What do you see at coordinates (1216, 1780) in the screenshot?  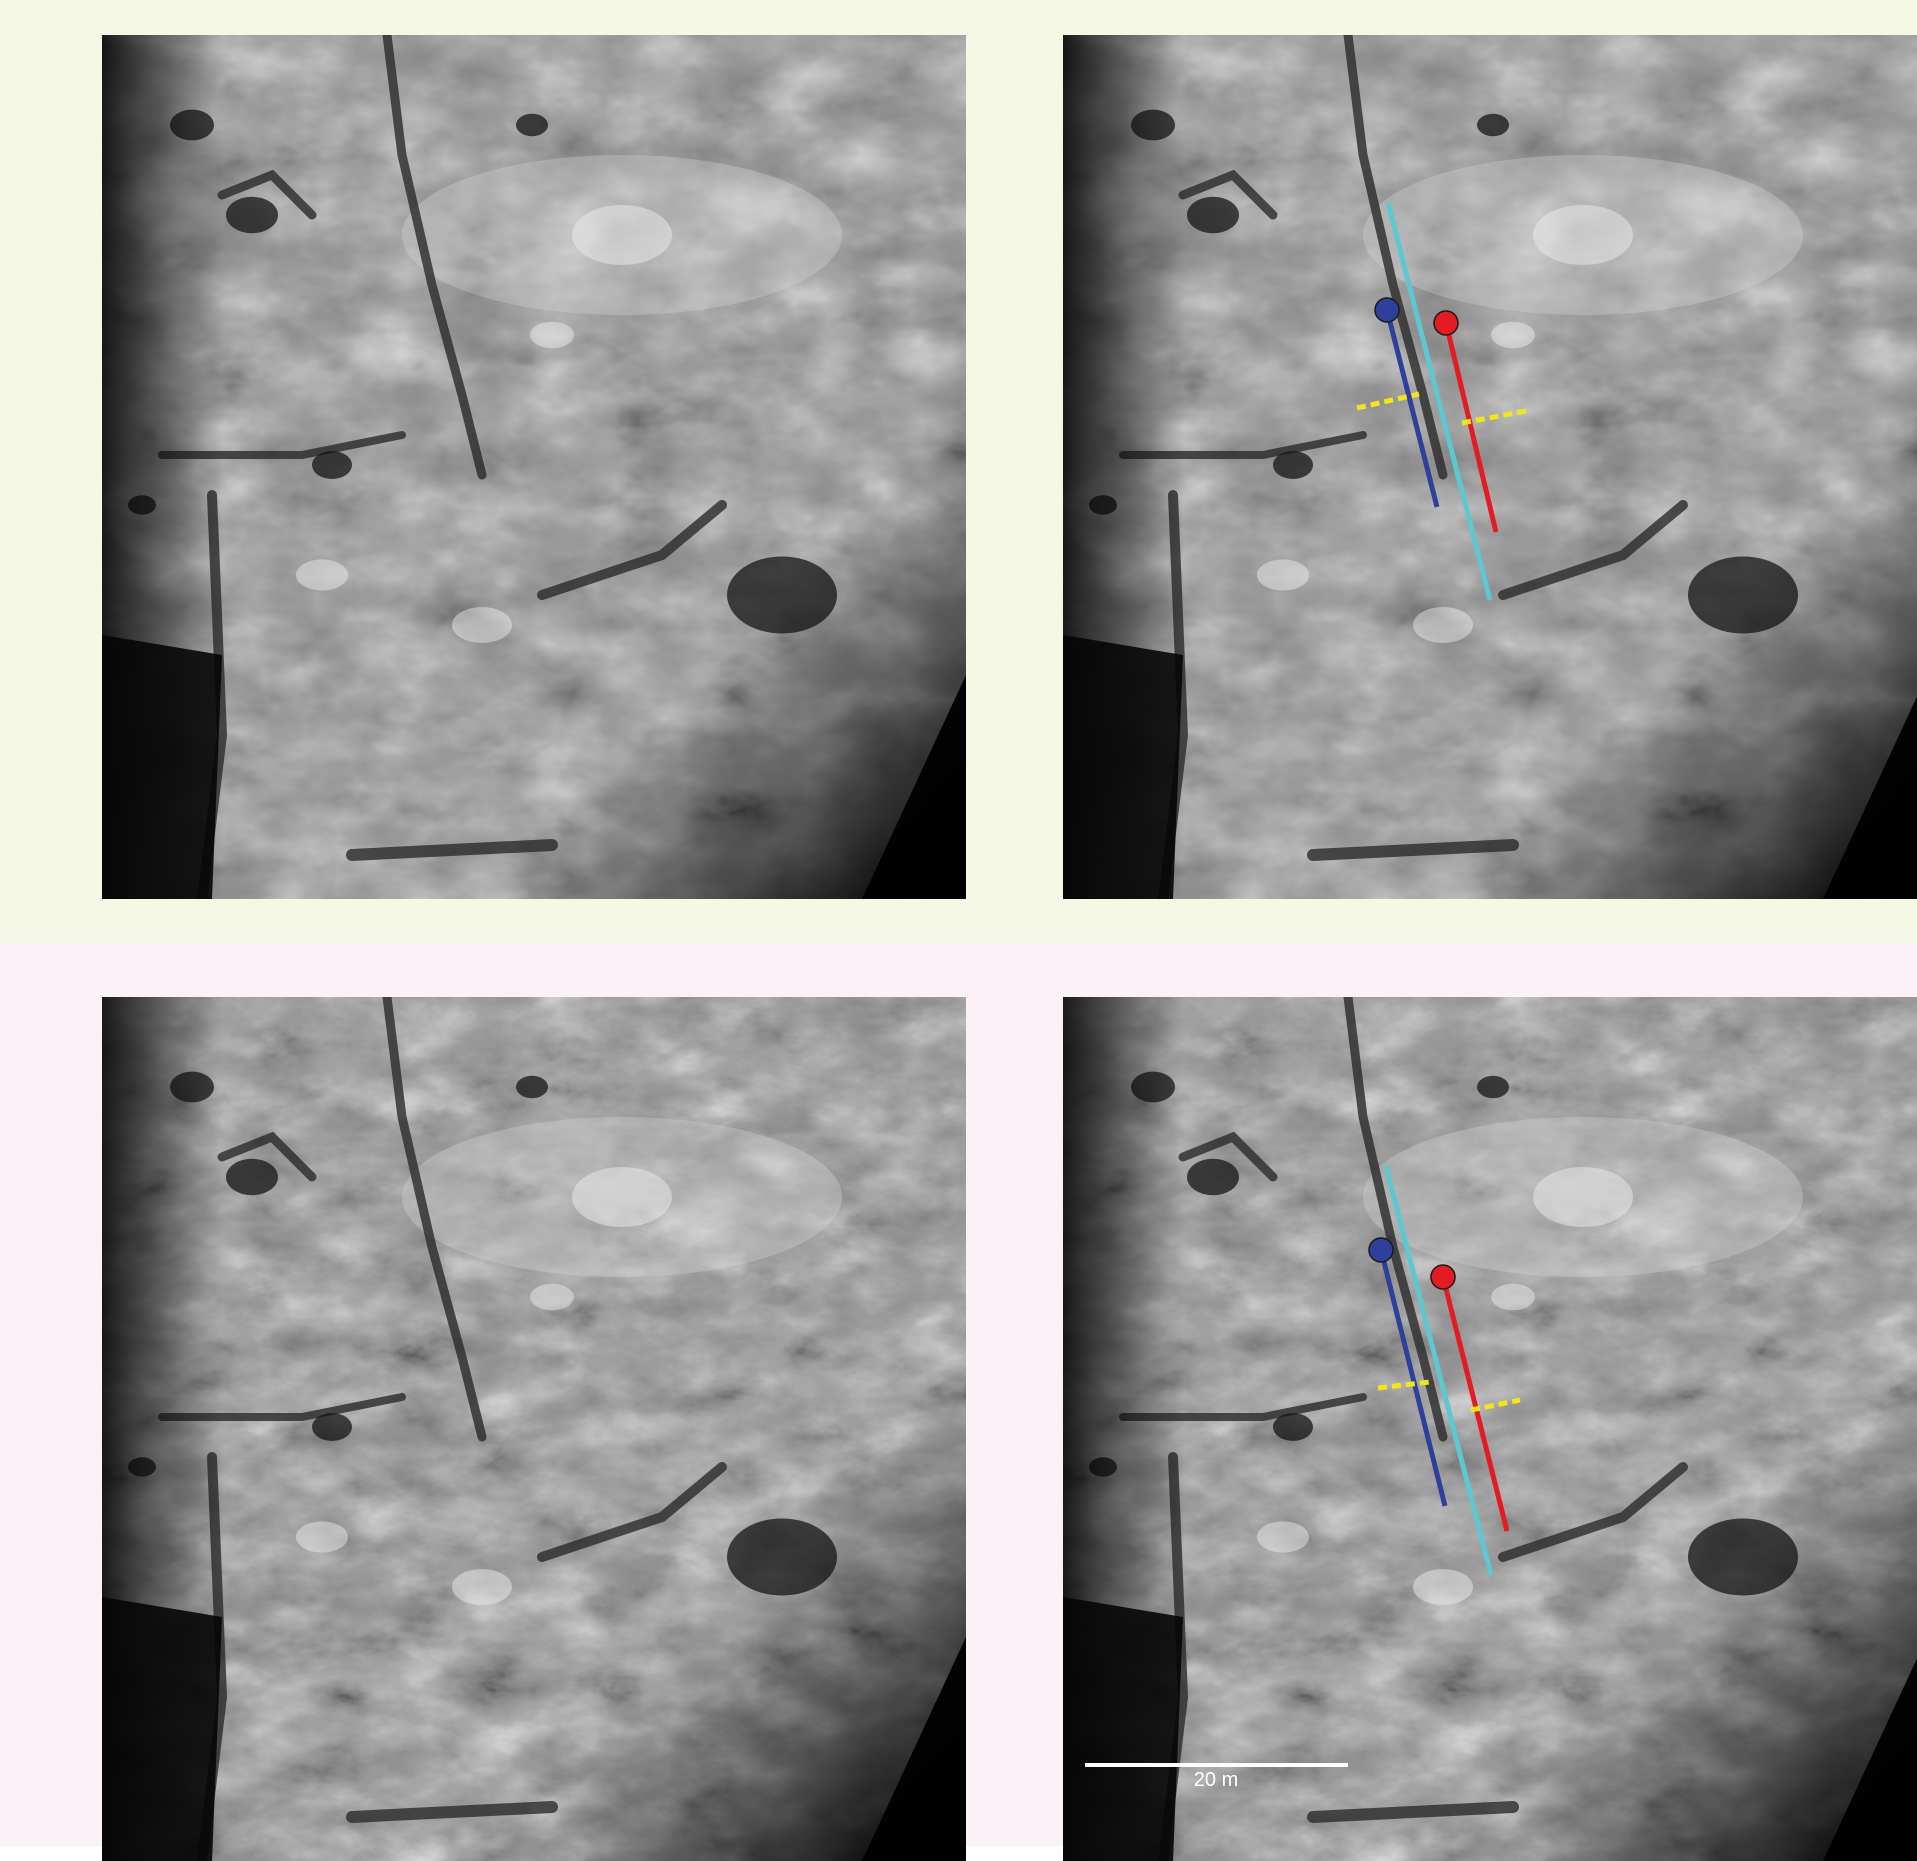 I see `scale-bar-label: 20 m` at bounding box center [1216, 1780].